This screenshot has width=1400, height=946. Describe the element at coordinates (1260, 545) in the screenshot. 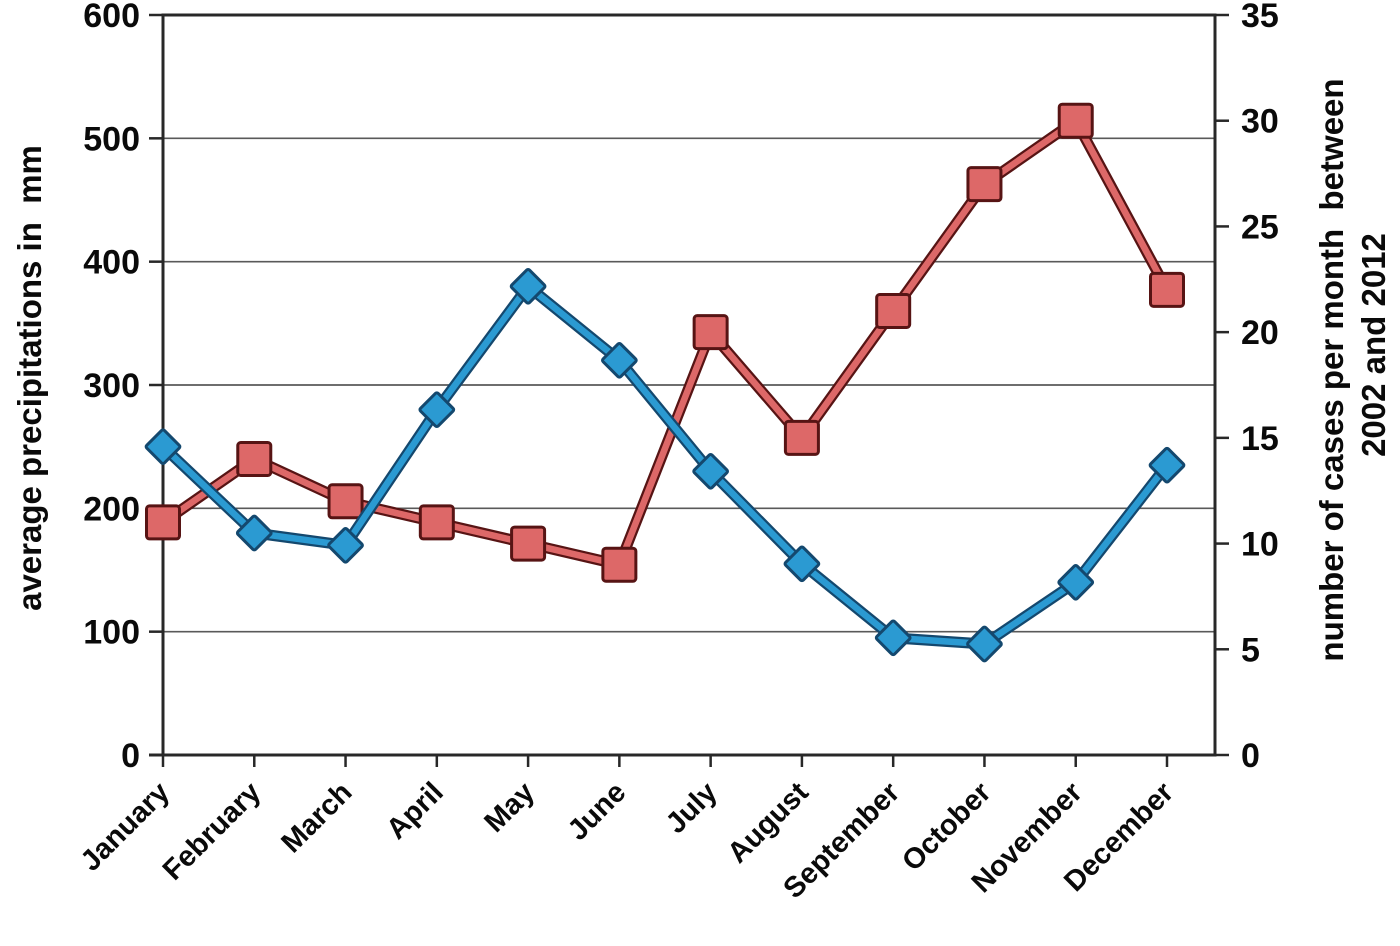

I see `right-axis-tick-label: 10` at that location.